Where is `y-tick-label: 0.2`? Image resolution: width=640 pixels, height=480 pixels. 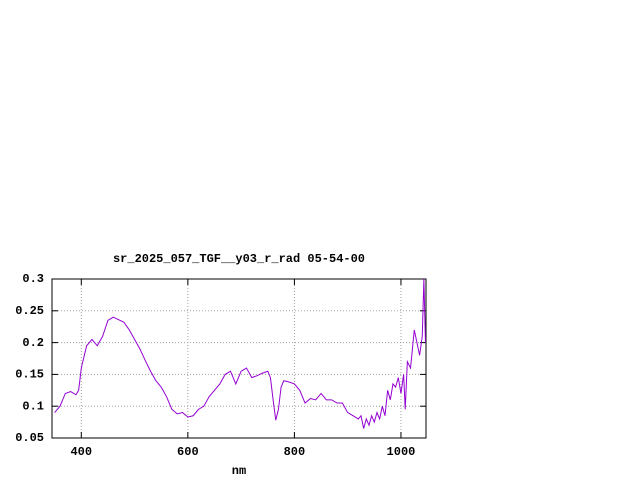
y-tick-label: 0.2 is located at coordinates (33, 343).